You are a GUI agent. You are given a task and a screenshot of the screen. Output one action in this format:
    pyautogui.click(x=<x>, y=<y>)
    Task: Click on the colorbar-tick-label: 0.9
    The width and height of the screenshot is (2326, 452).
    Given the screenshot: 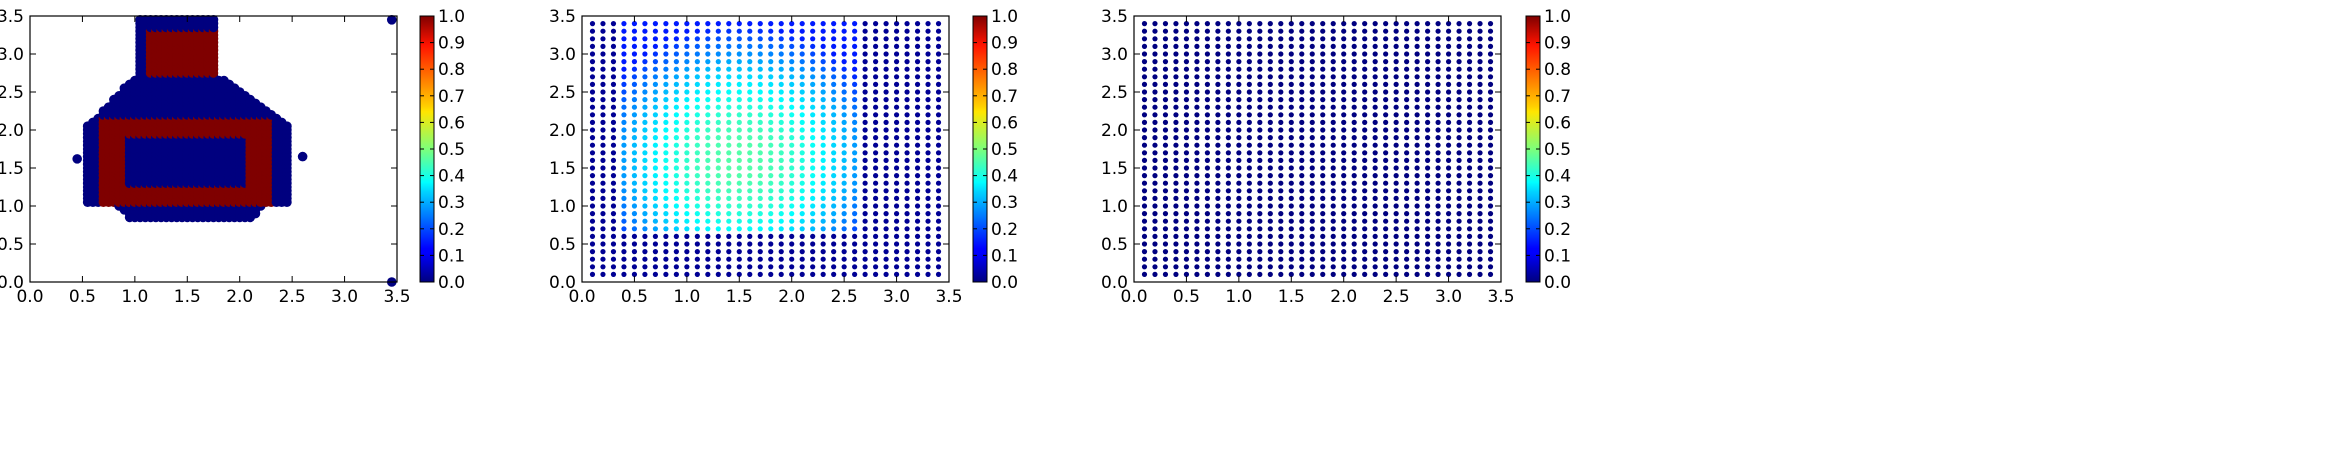 What is the action you would take?
    pyautogui.click(x=1004, y=44)
    